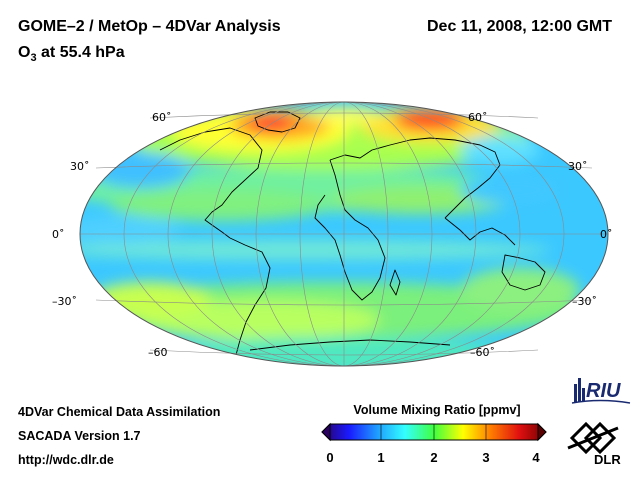  Describe the element at coordinates (486, 457) in the screenshot. I see `colorbar-tick: 3` at that location.